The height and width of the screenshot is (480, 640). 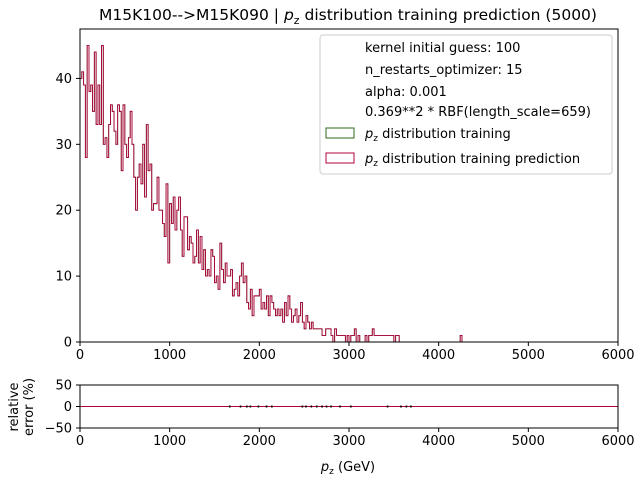 What do you see at coordinates (438, 355) in the screenshot?
I see `main-x-tick-label: 4000` at bounding box center [438, 355].